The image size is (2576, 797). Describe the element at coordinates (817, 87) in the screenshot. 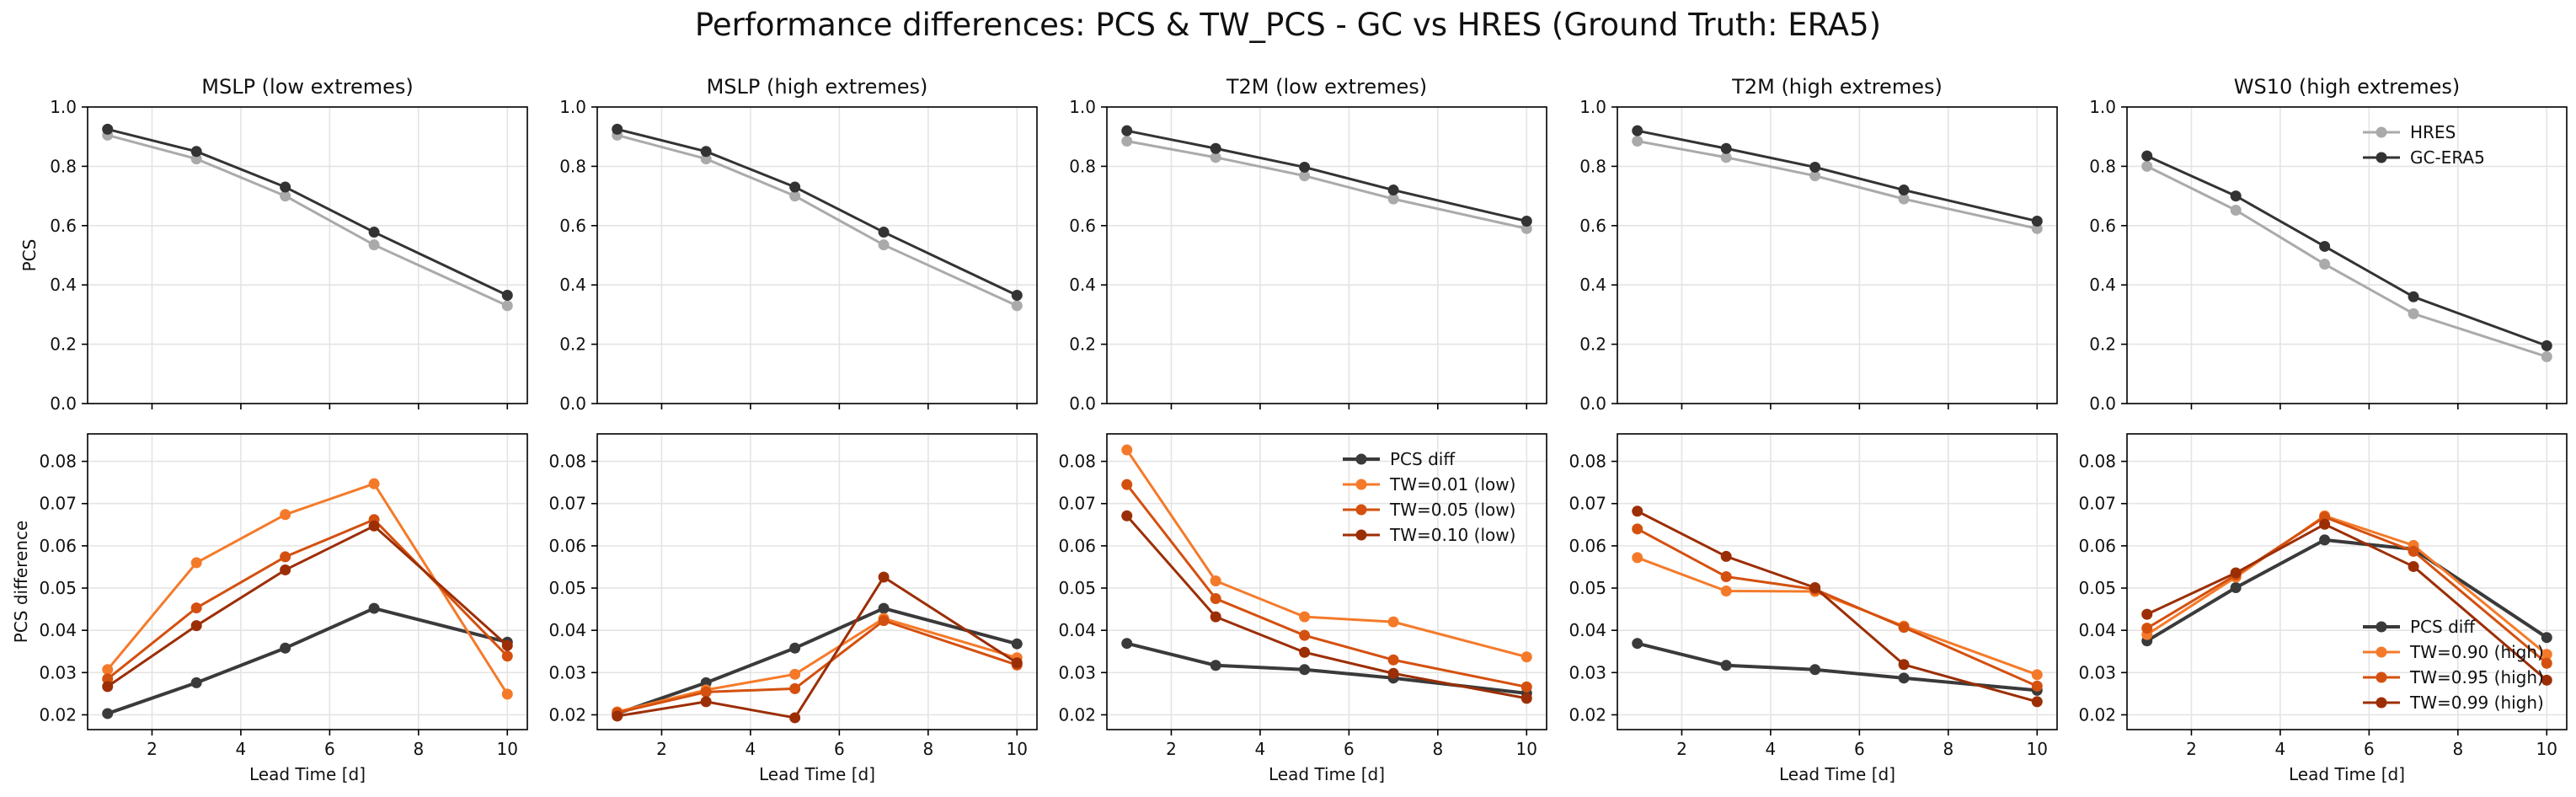

I see `subplot-title: MSLP (high extremes)` at that location.